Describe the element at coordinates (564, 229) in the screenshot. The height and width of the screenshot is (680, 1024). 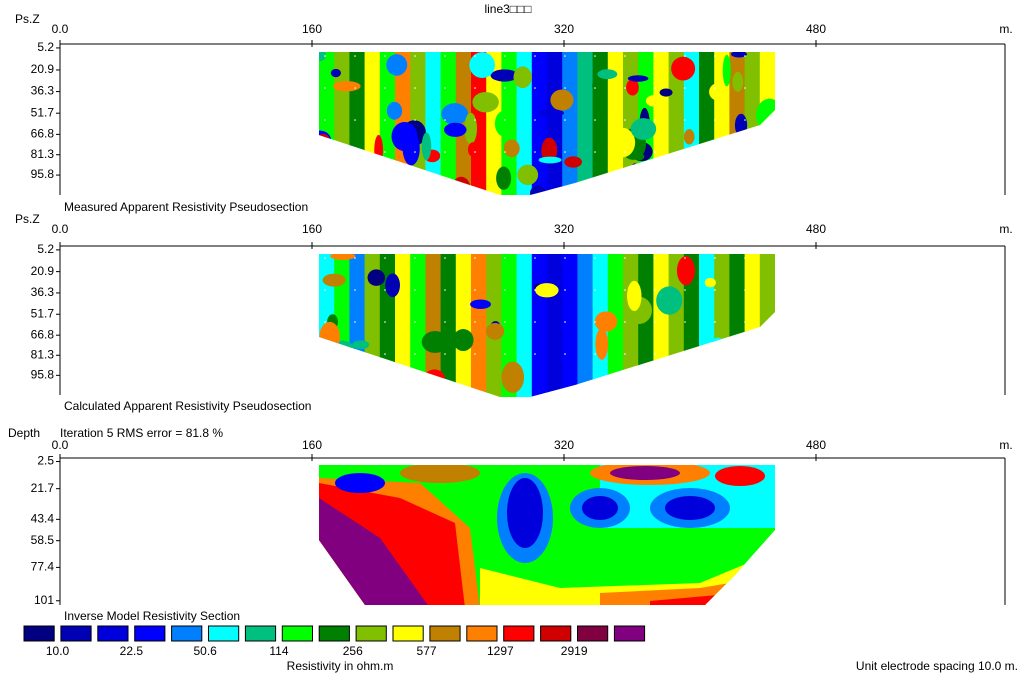
I see `x-tick-label: 320` at that location.